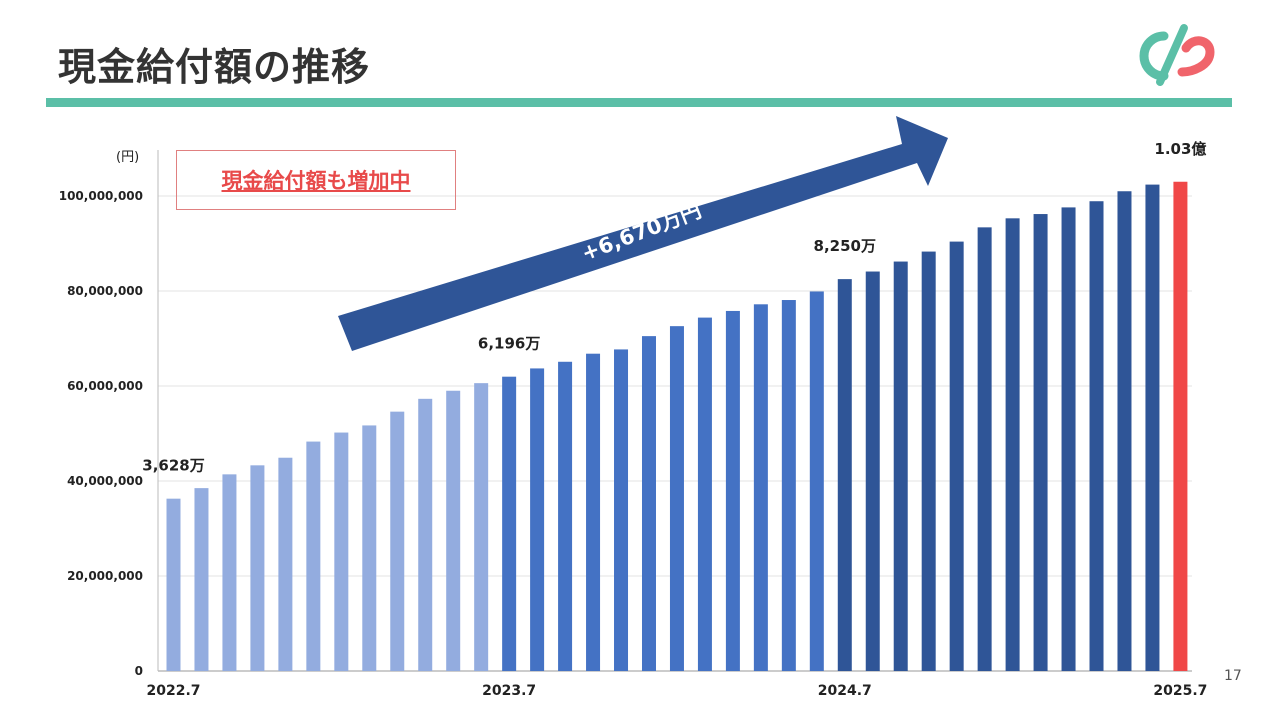 The image size is (1280, 720). Describe the element at coordinates (127, 157) in the screenshot. I see `y-axis-unit-label: (円)` at that location.